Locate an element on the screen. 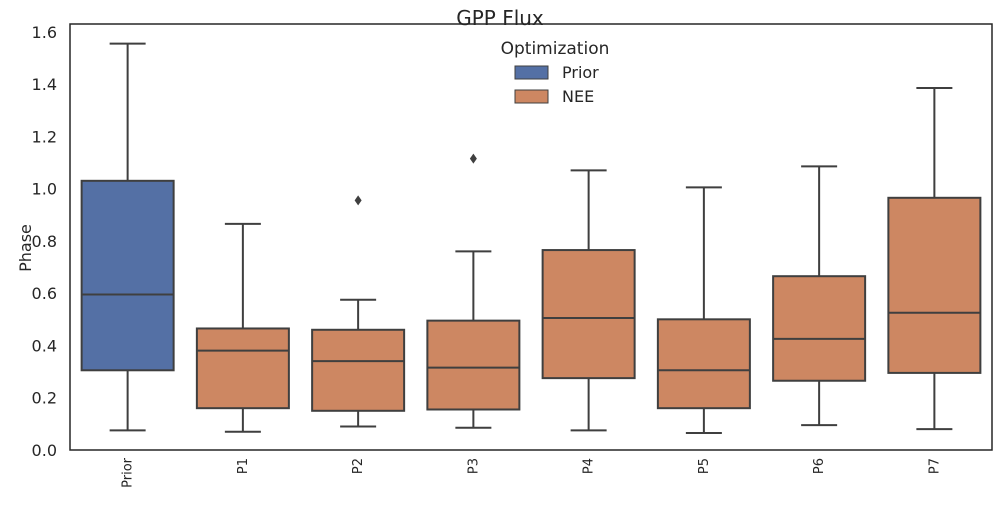  y-tick-label: 0.4 is located at coordinates (44, 345).